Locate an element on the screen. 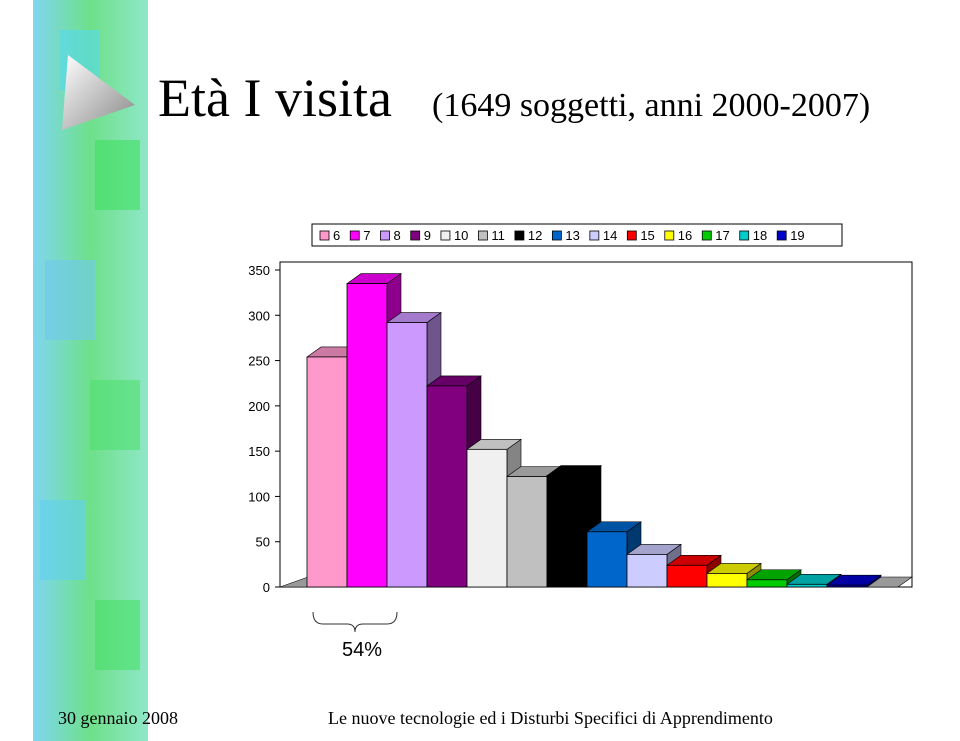 Image resolution: width=960 pixels, height=741 pixels. legend-label: 12 is located at coordinates (535, 235).